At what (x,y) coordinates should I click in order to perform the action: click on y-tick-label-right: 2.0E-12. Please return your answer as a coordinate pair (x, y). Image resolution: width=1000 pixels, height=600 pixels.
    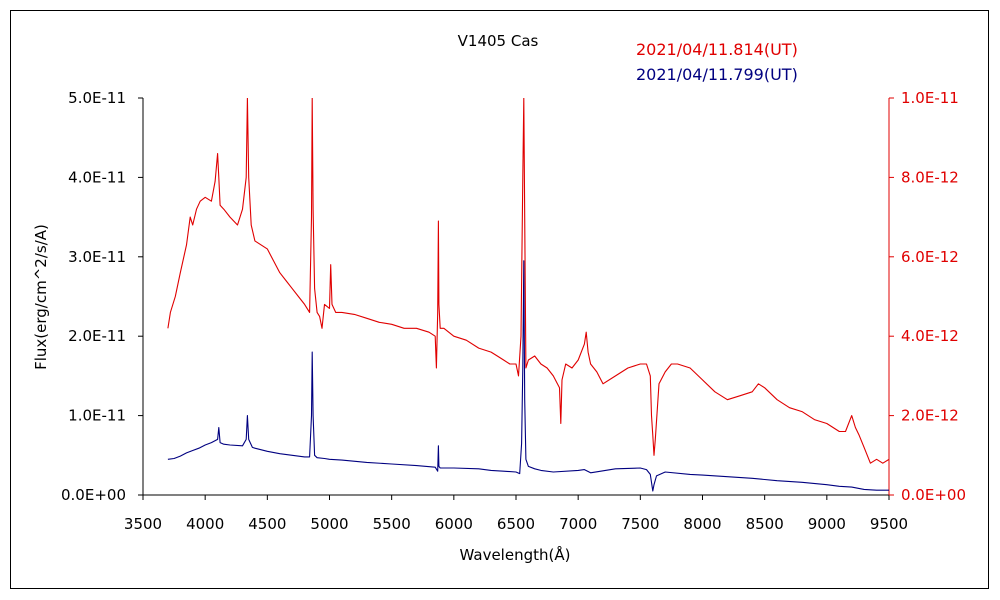
    Looking at the image, I should click on (930, 416).